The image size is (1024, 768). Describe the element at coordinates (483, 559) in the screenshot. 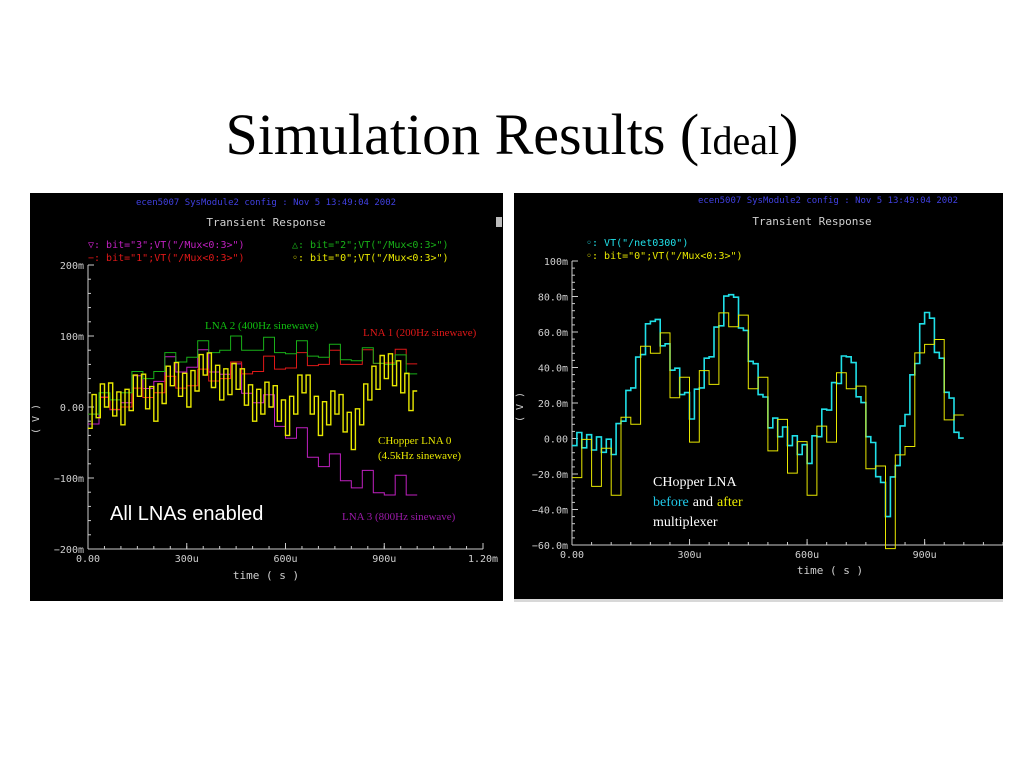

I see `x-tick-label: 1.20m` at that location.